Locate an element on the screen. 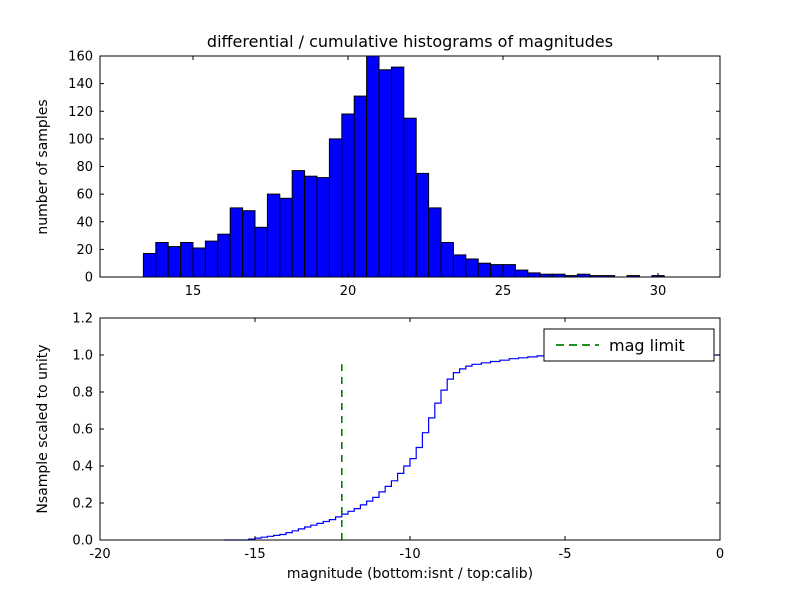  y-tick-label: 20 is located at coordinates (84, 250).